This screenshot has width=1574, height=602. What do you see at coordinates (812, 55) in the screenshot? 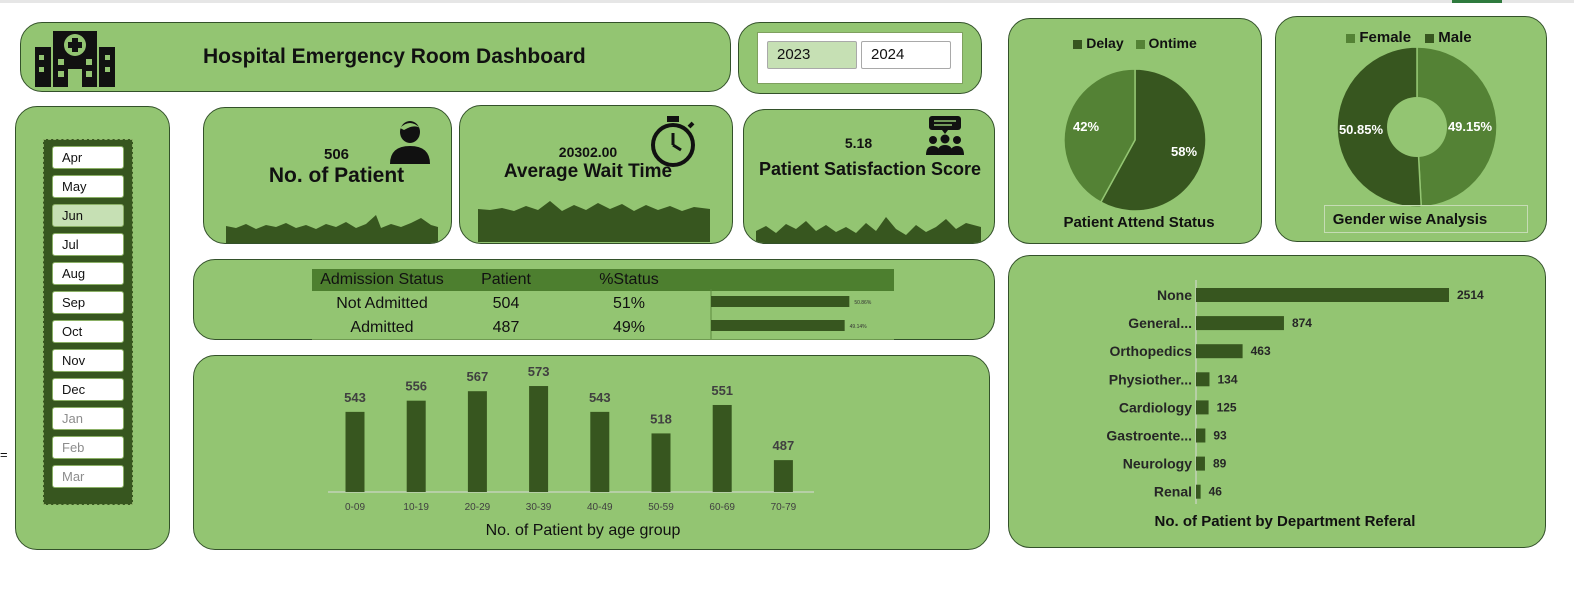
I see `year-button-2023: 2023` at bounding box center [812, 55].